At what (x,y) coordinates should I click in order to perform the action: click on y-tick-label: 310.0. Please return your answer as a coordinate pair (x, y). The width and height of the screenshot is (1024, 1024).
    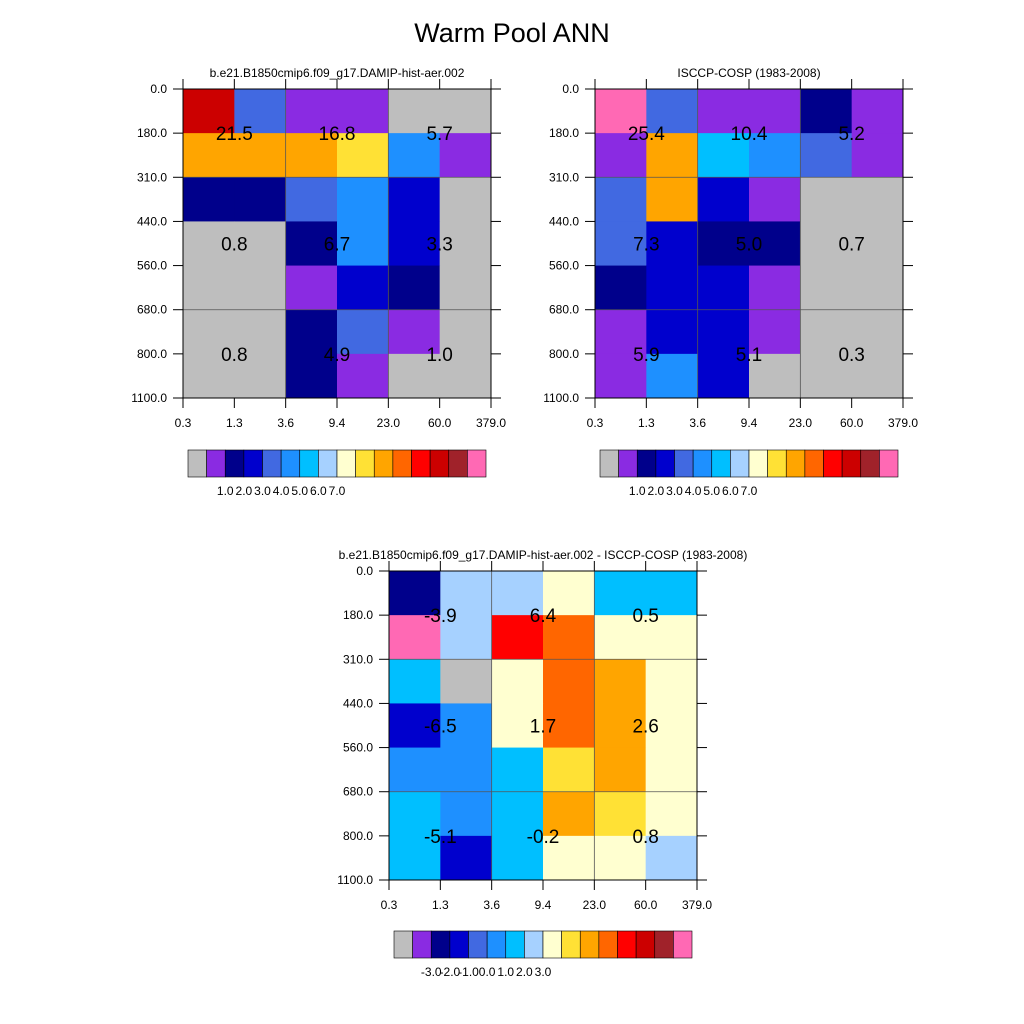
    Looking at the image, I should click on (564, 177).